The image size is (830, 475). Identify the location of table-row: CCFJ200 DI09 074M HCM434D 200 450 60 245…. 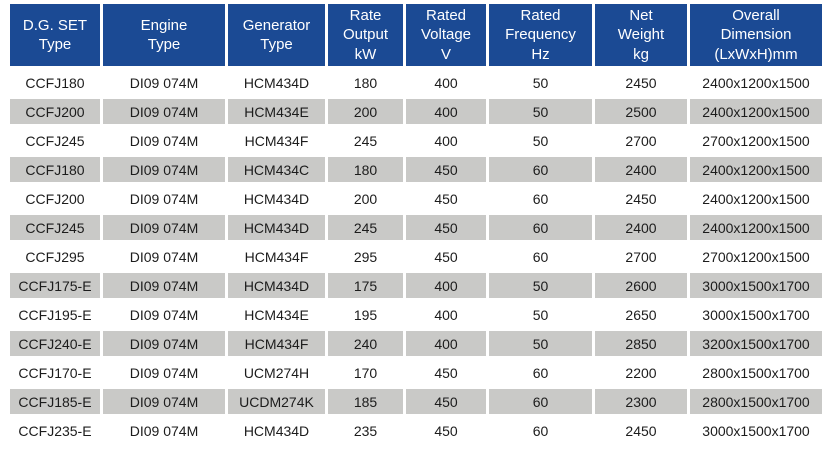
(416, 198).